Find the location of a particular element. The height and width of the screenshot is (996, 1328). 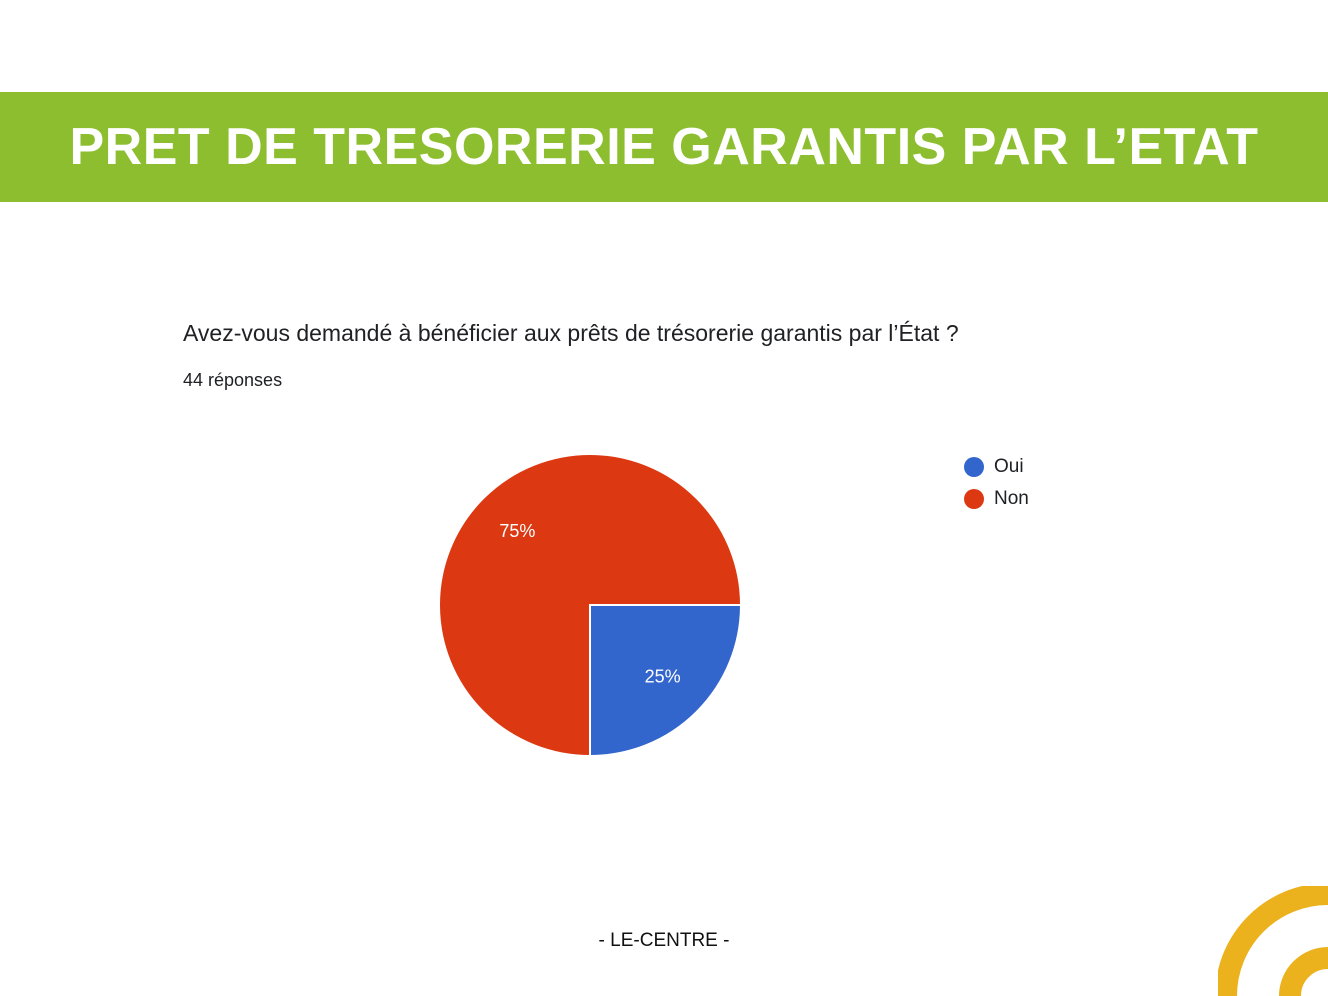

pie-slice-oui is located at coordinates (666, 681).